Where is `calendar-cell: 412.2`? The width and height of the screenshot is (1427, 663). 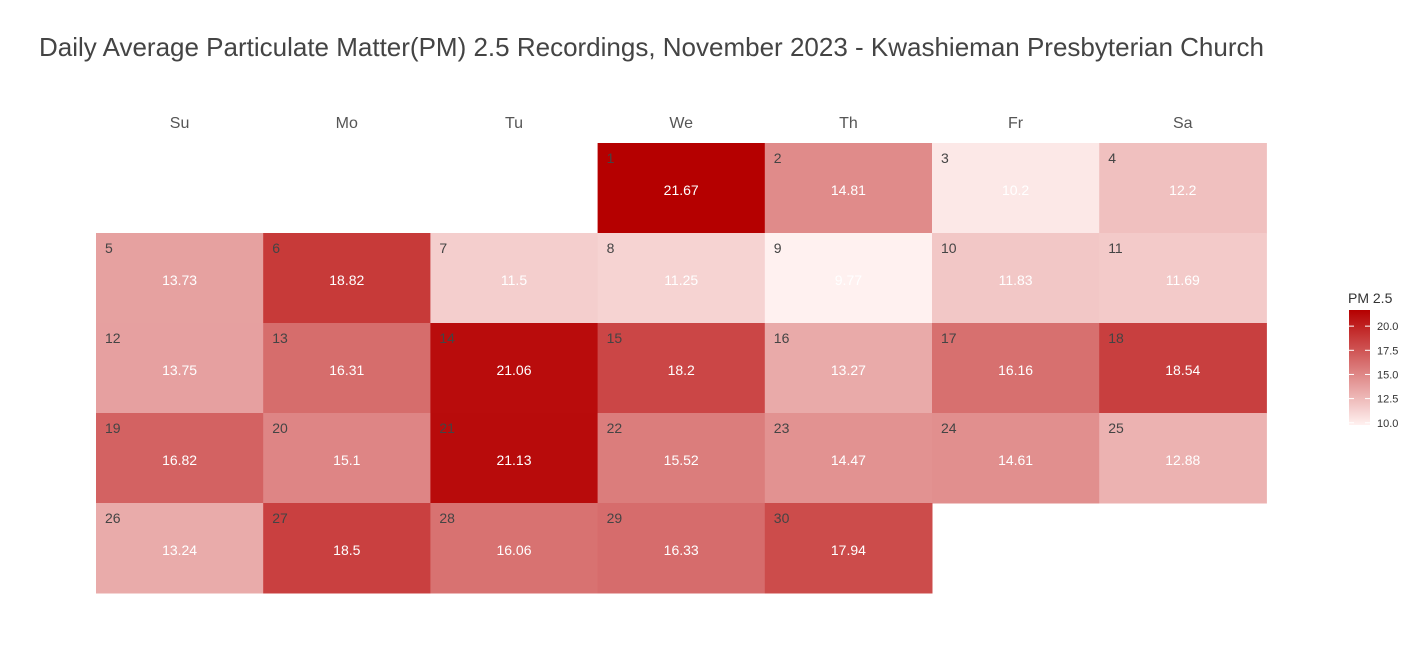
calendar-cell: 412.2 is located at coordinates (1183, 188).